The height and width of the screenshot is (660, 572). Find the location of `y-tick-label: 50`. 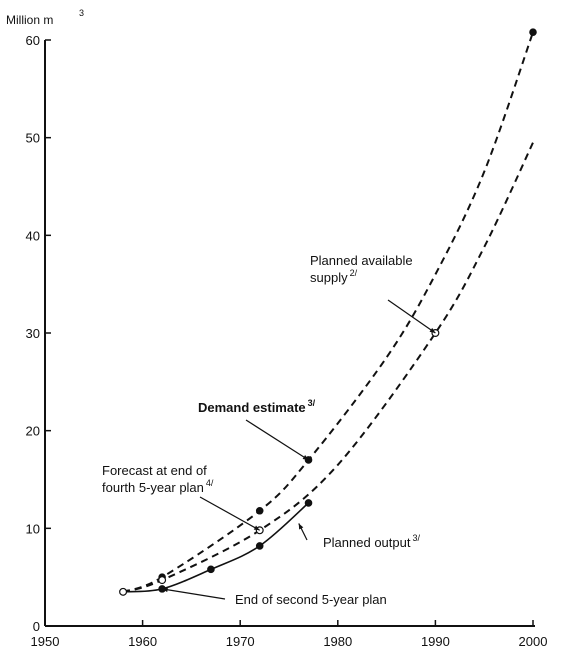

y-tick-label: 50 is located at coordinates (33, 138).